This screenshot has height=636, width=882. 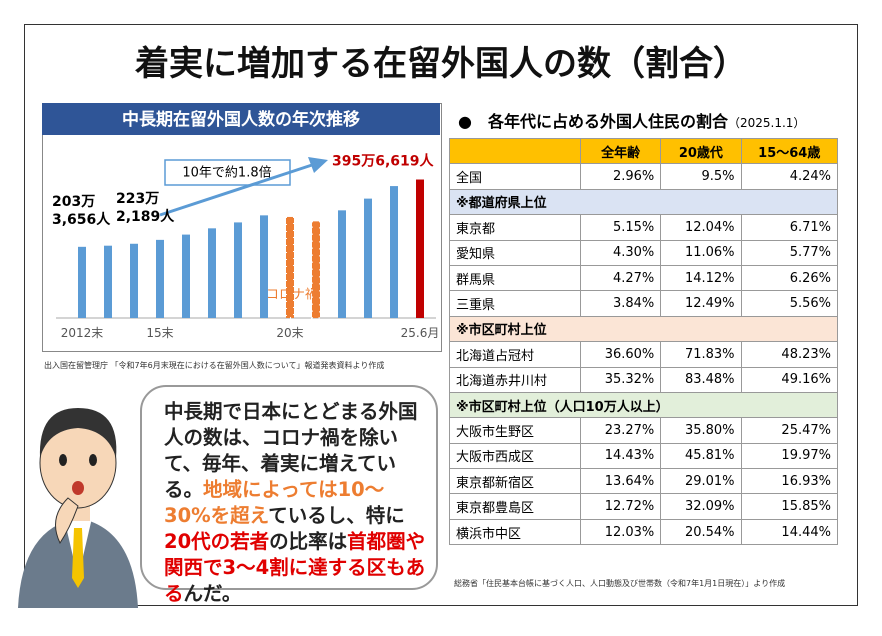 What do you see at coordinates (620, 151) in the screenshot?
I see `header-cell: 全年齢` at bounding box center [620, 151].